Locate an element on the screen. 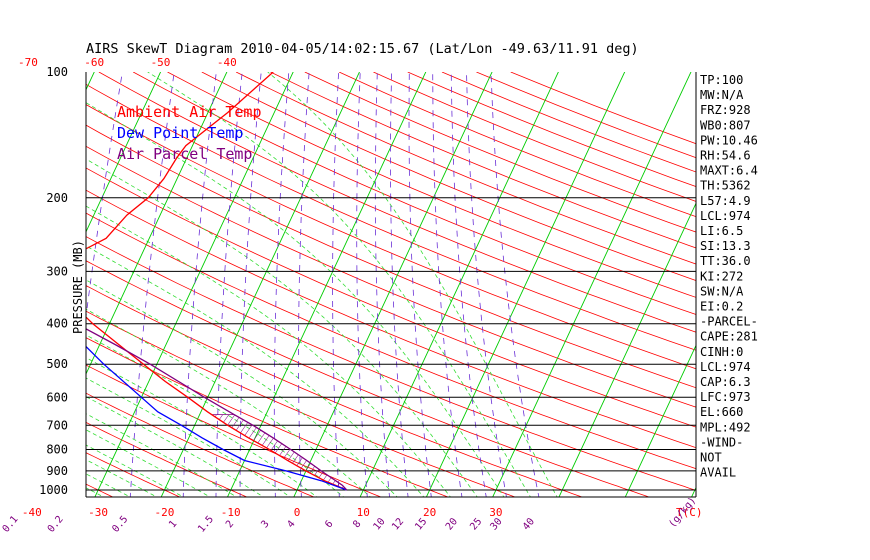  mixing-ratio-label: 4 is located at coordinates (291, 525).